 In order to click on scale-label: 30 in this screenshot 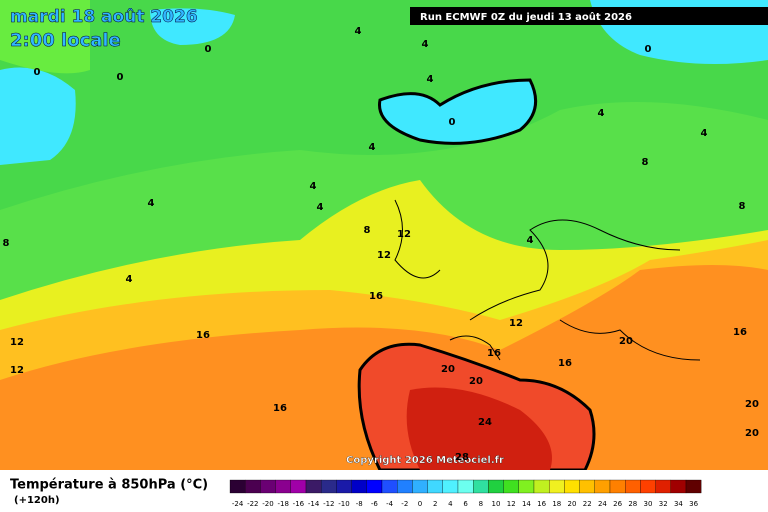, I will do `click(648, 504)`.